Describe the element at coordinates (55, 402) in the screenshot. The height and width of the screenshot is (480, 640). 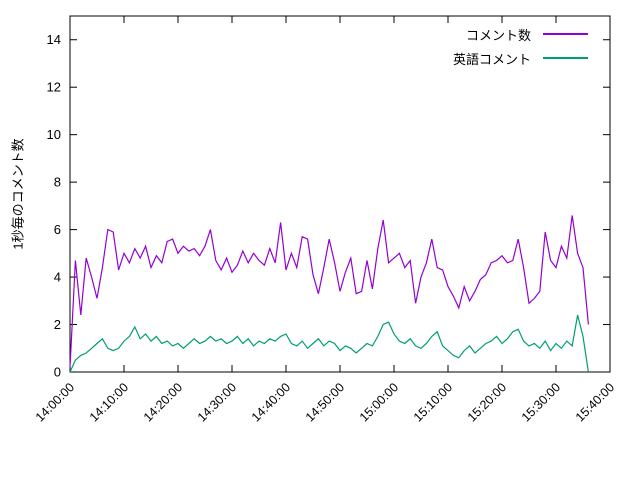
I see `x-tick-label: 14:00:00` at that location.